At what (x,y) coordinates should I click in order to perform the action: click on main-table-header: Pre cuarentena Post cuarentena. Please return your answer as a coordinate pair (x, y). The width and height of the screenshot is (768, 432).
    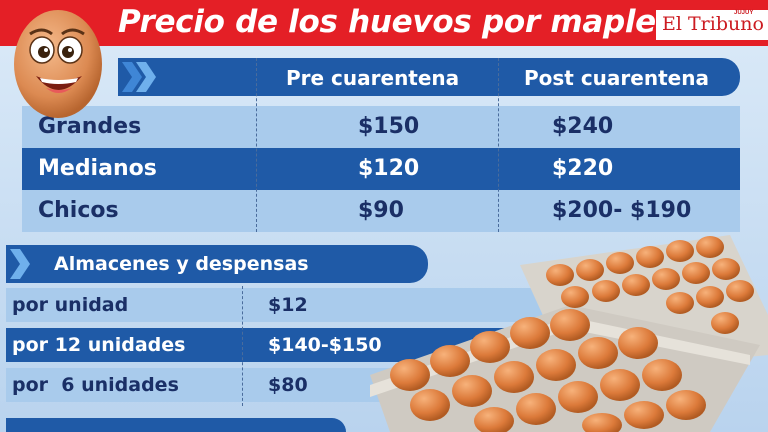
    Looking at the image, I should click on (429, 77).